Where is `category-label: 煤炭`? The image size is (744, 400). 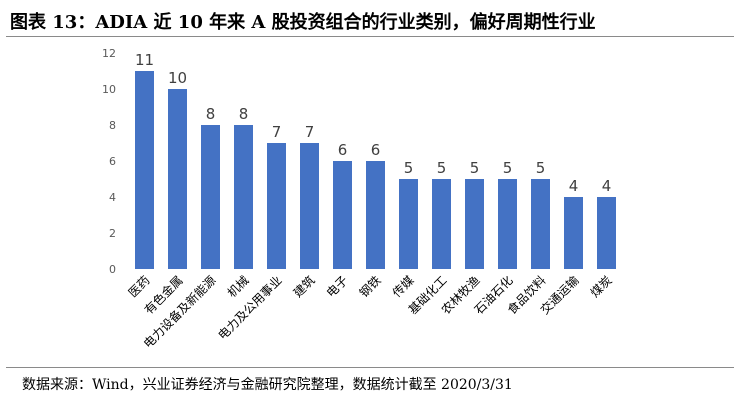
category-label: 煤炭 is located at coordinates (601, 286).